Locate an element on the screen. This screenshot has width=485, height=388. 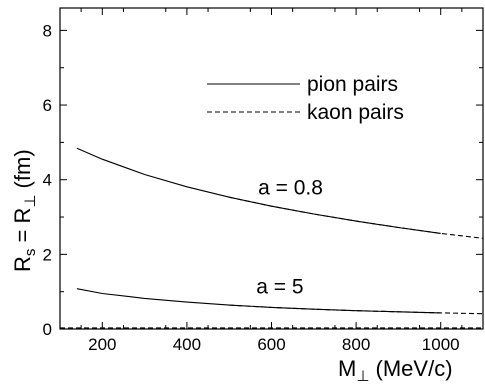
y-axis-label-r1-subscript: s is located at coordinates (30, 253).